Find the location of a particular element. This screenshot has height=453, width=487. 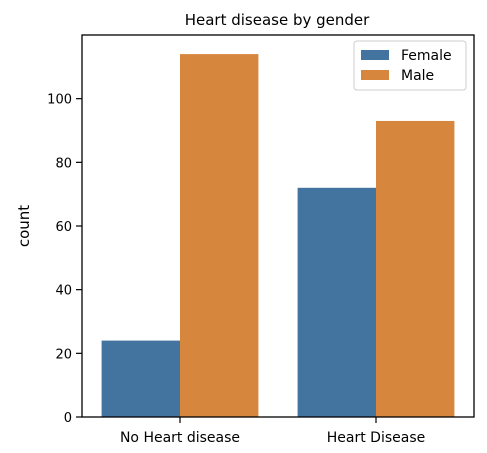

y-tick-label: 100 is located at coordinates (59, 100).